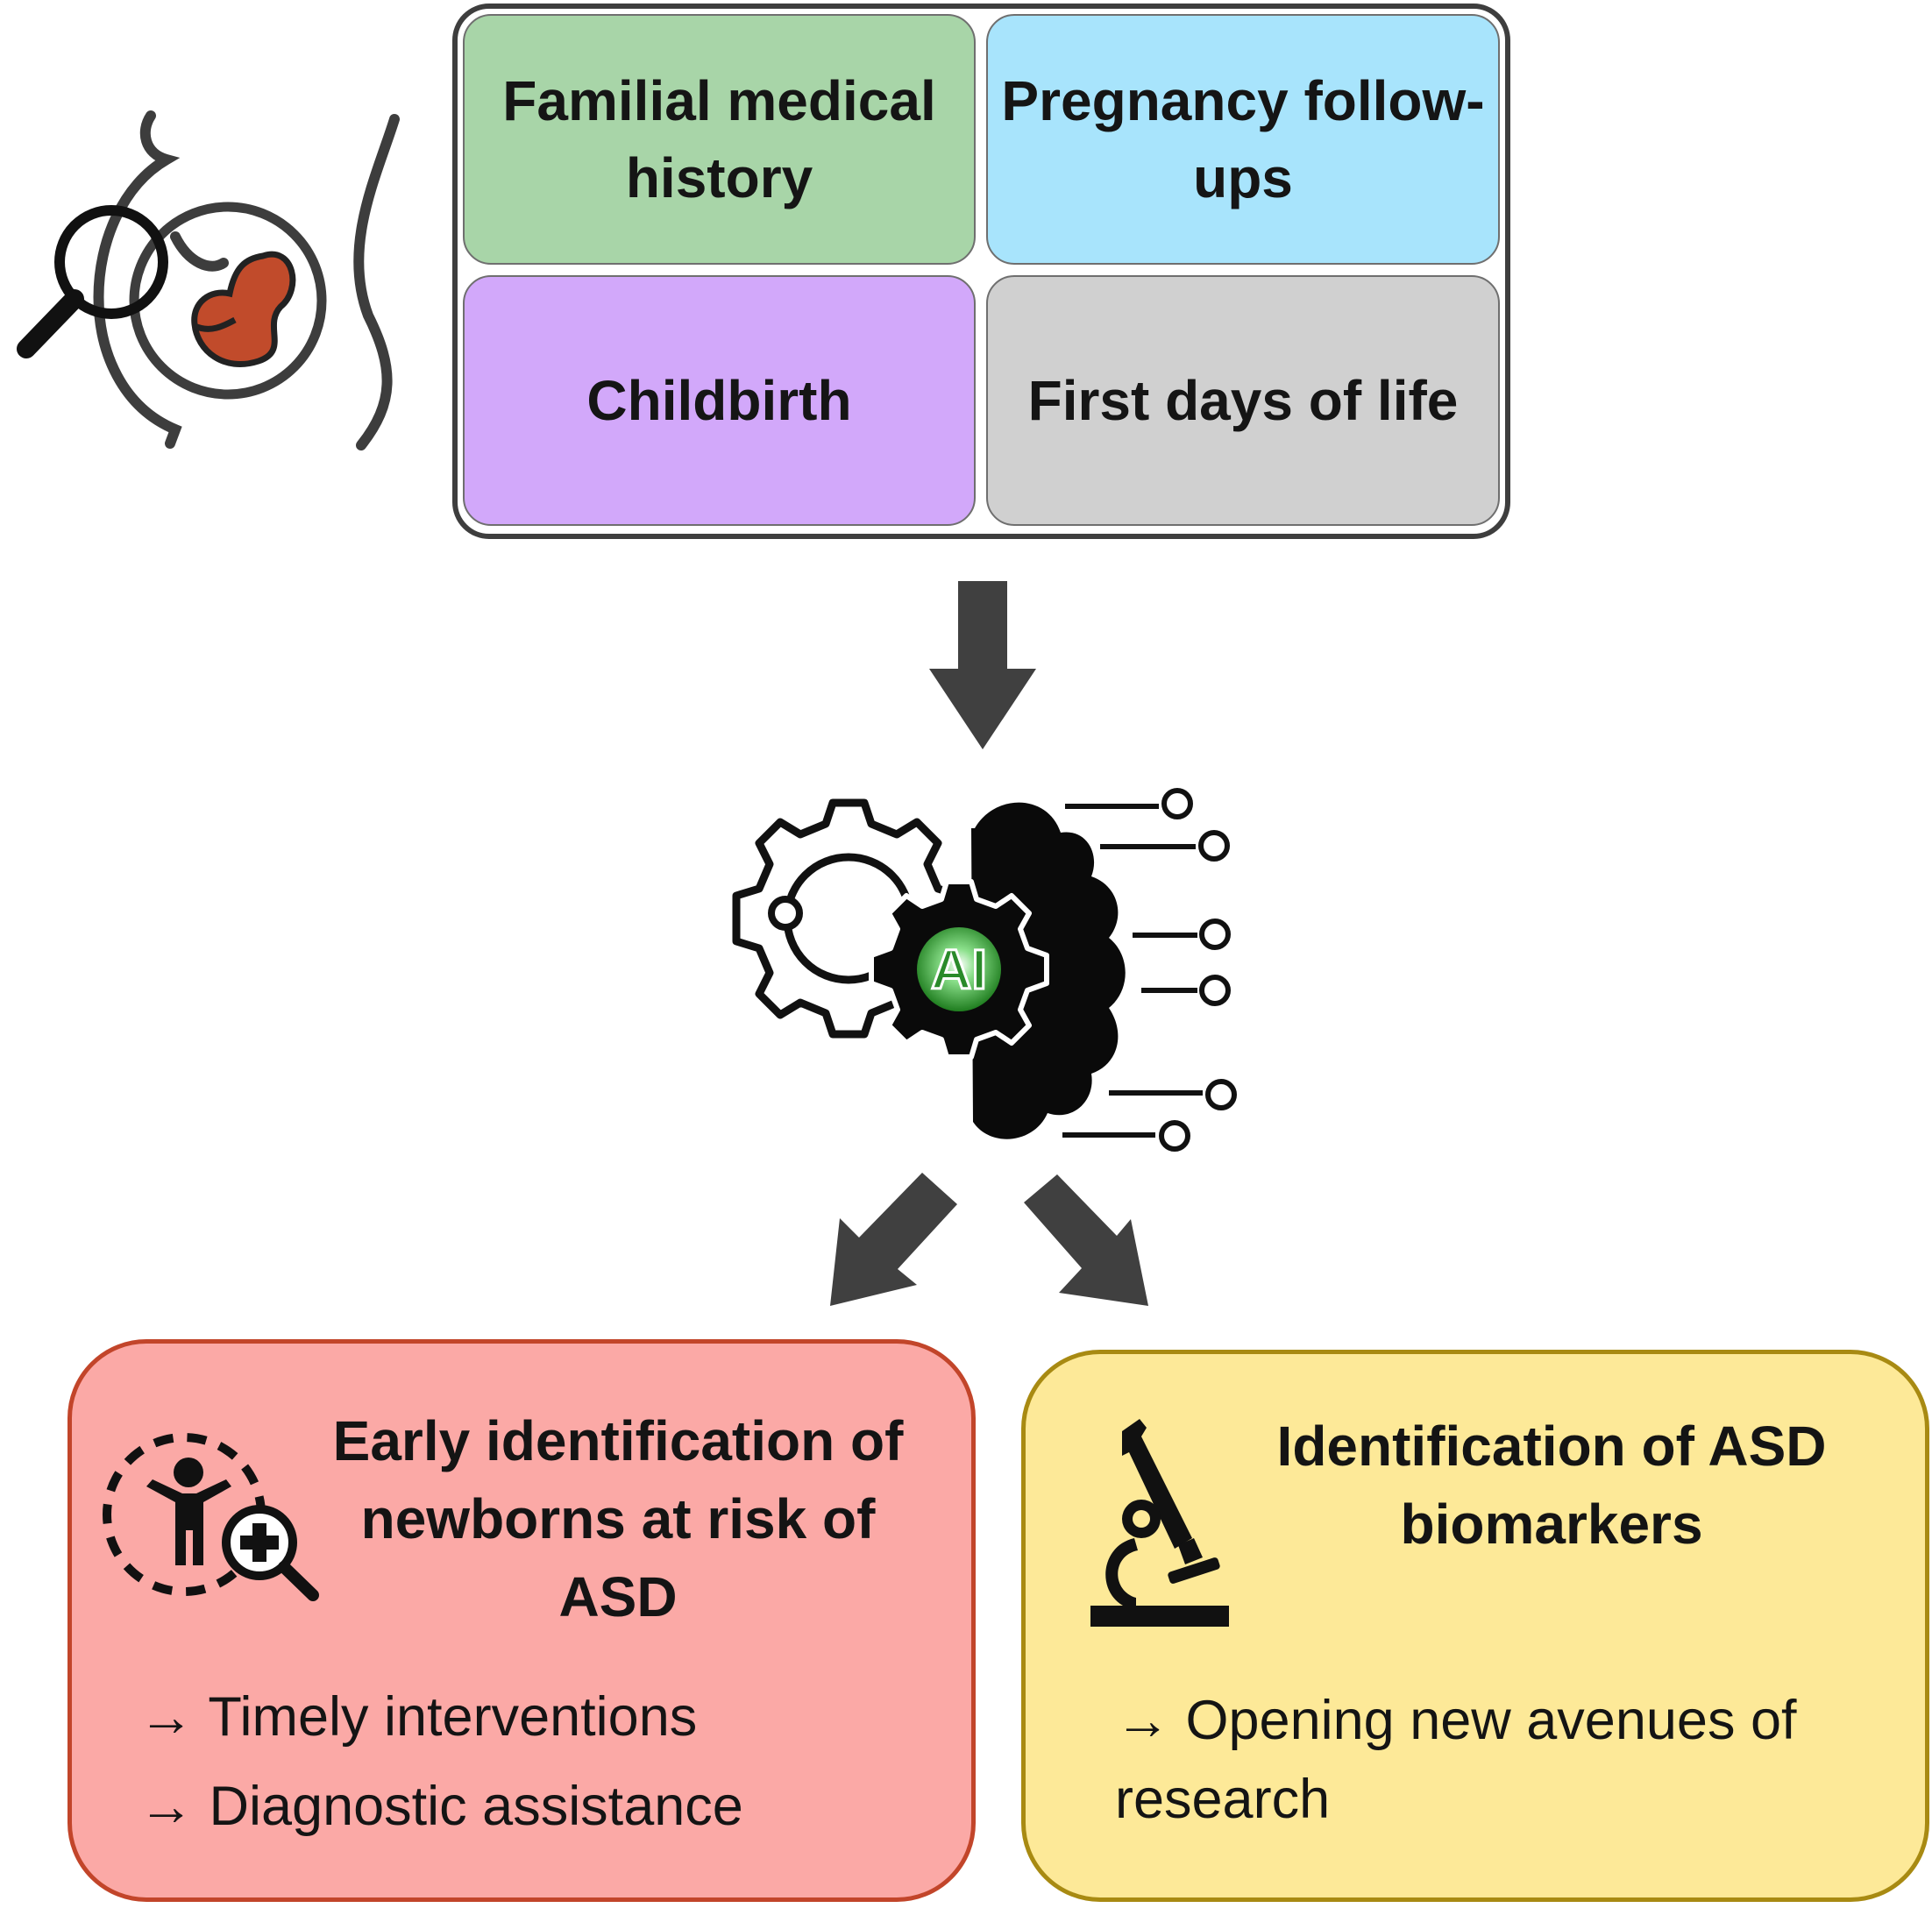 This screenshot has height=1908, width=1932. Describe the element at coordinates (982, 665) in the screenshot. I see `arrow-down-icon` at that location.